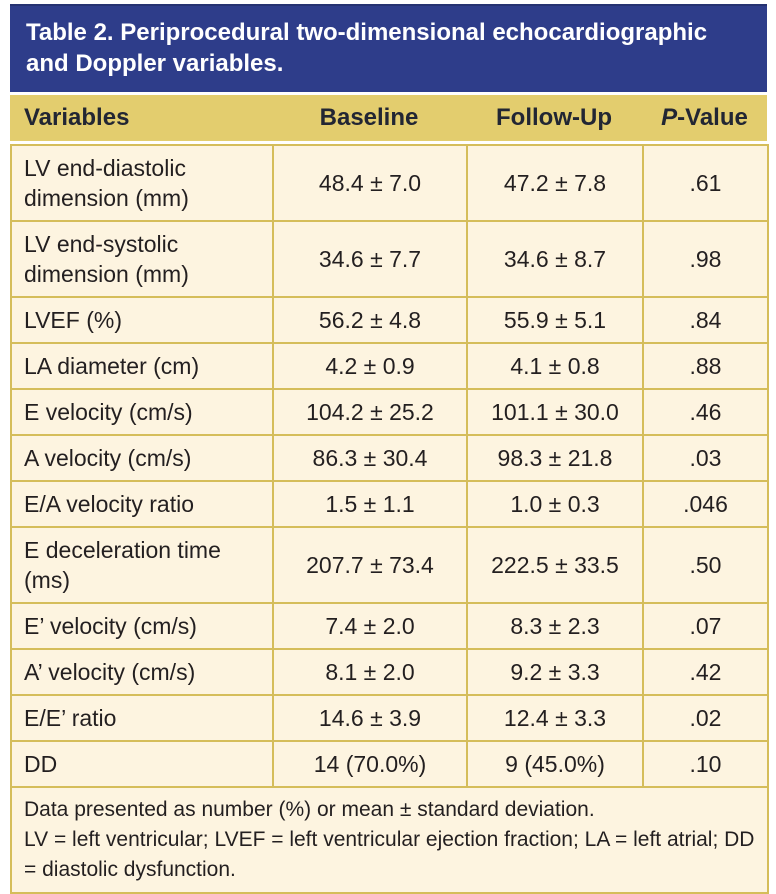  Describe the element at coordinates (142, 504) in the screenshot. I see `cell-variable: E/A velocity ratio` at that location.